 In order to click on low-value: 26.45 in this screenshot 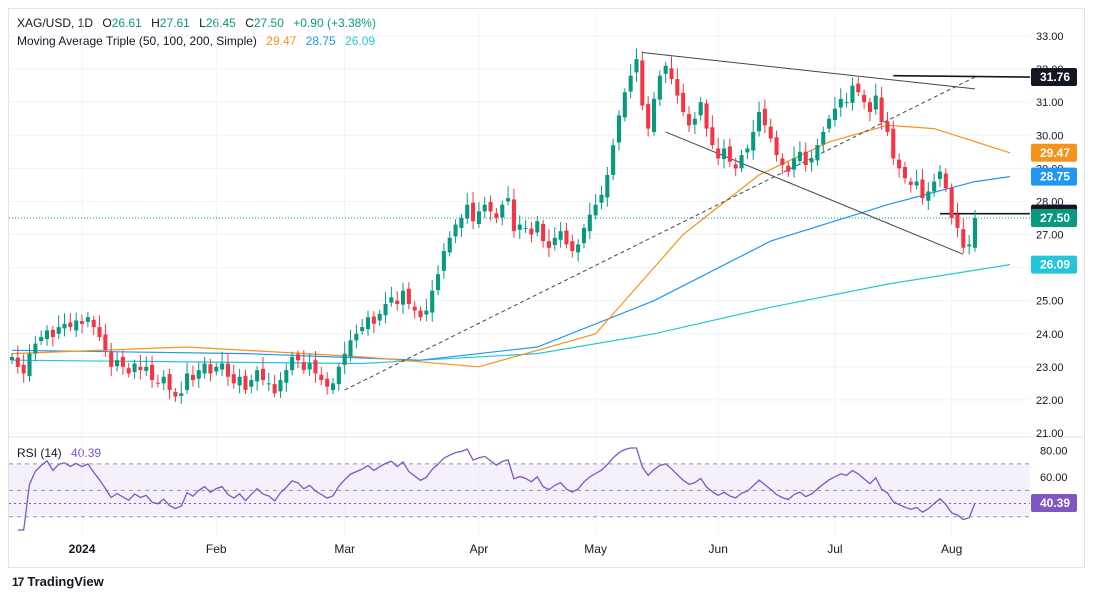, I will do `click(220, 23)`.